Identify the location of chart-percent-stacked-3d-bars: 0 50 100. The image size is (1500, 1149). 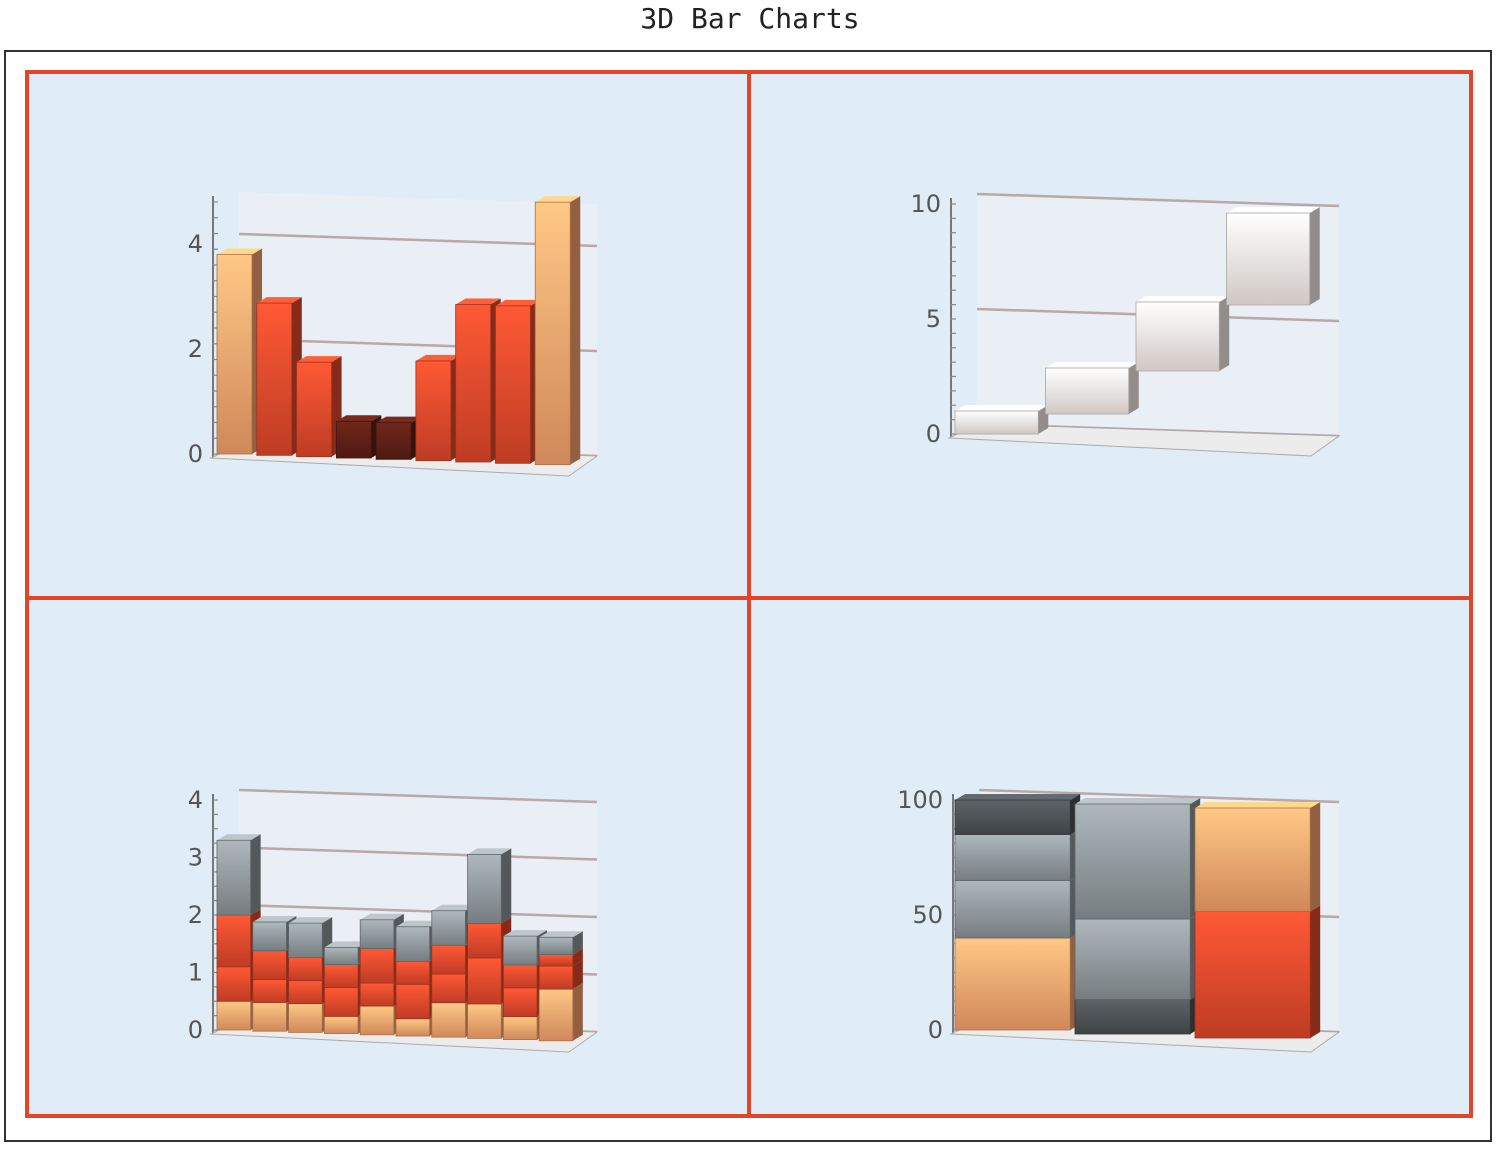
(1119, 919).